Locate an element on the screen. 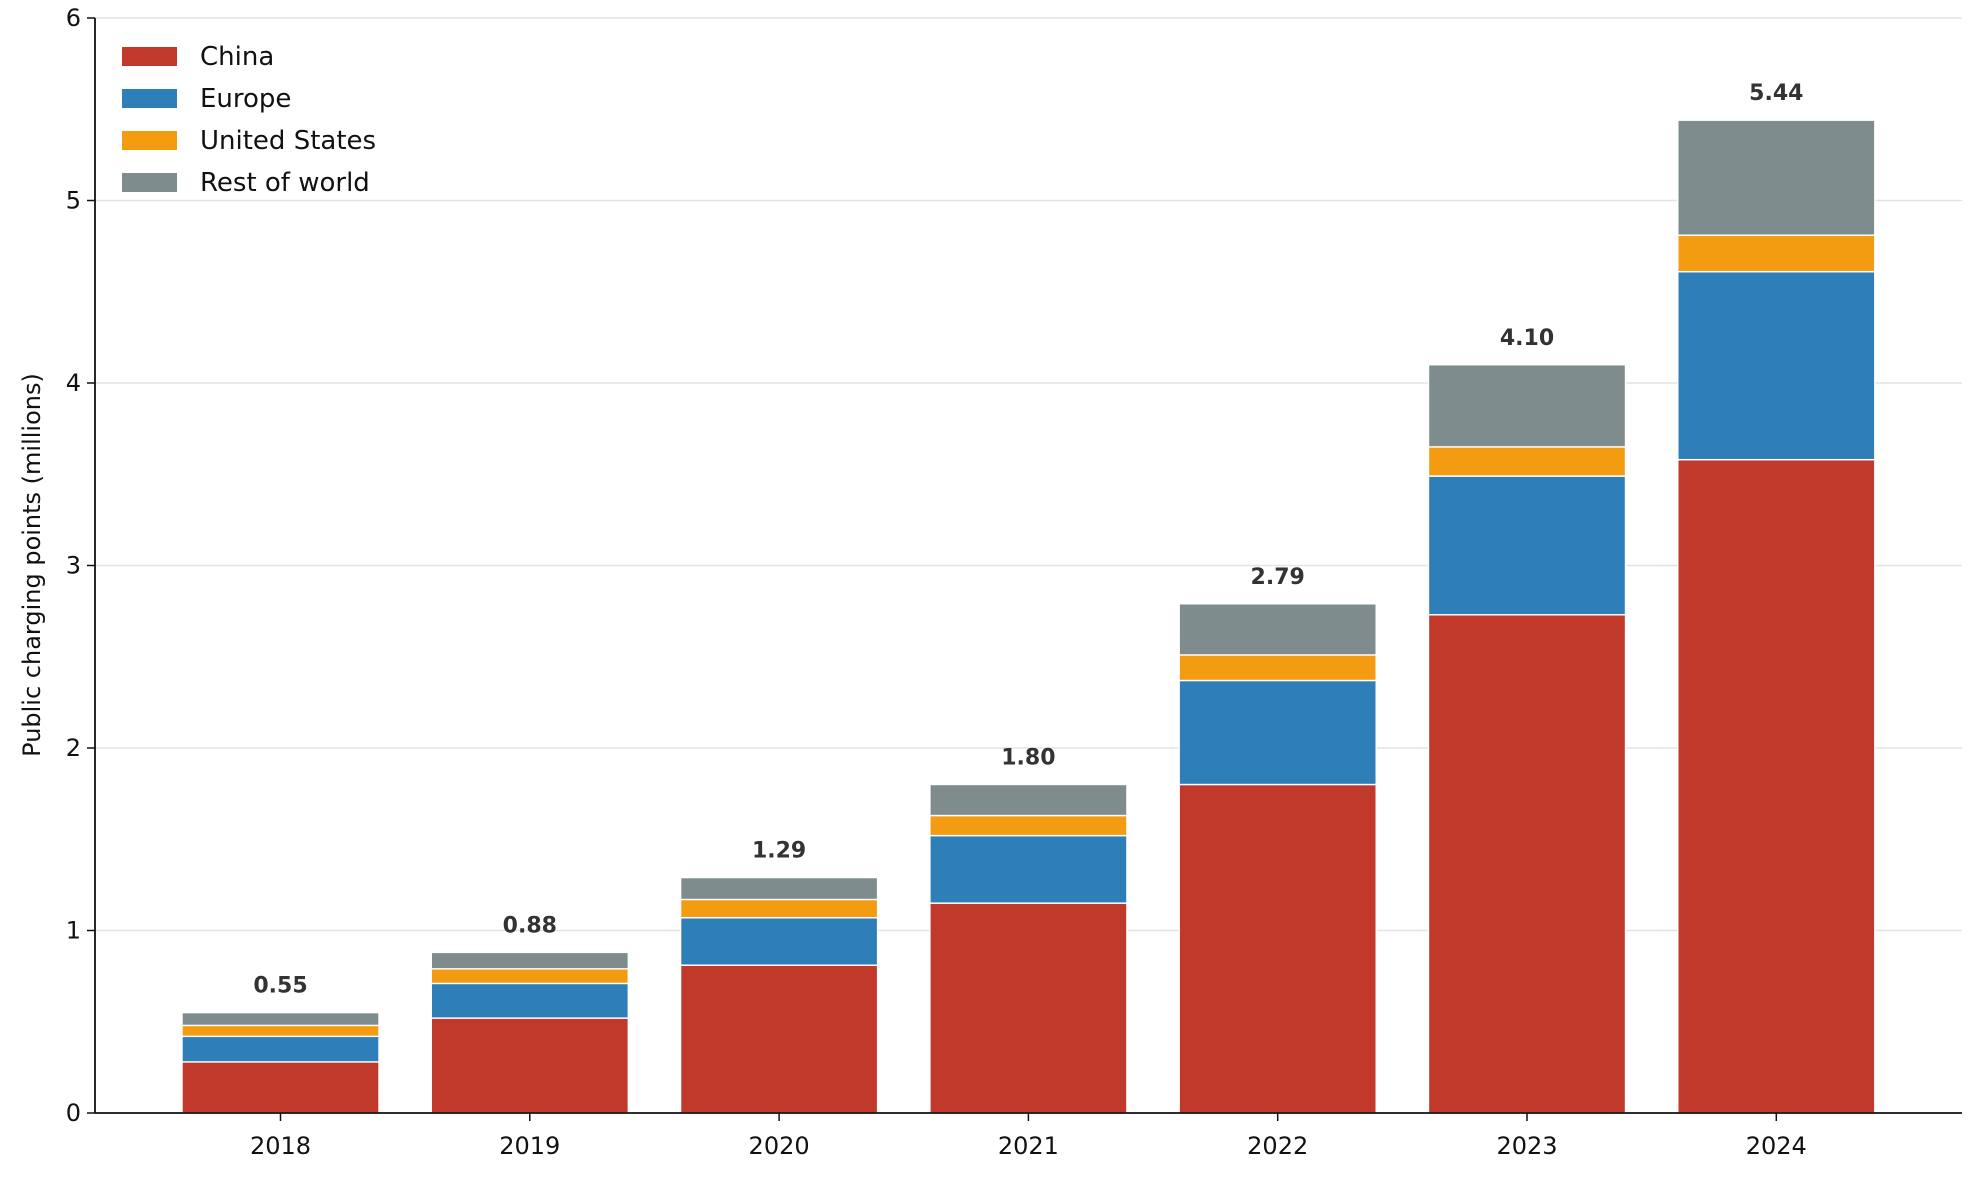 The width and height of the screenshot is (1979, 1180). y-axis-title: Public charging points (millions) is located at coordinates (32, 565).